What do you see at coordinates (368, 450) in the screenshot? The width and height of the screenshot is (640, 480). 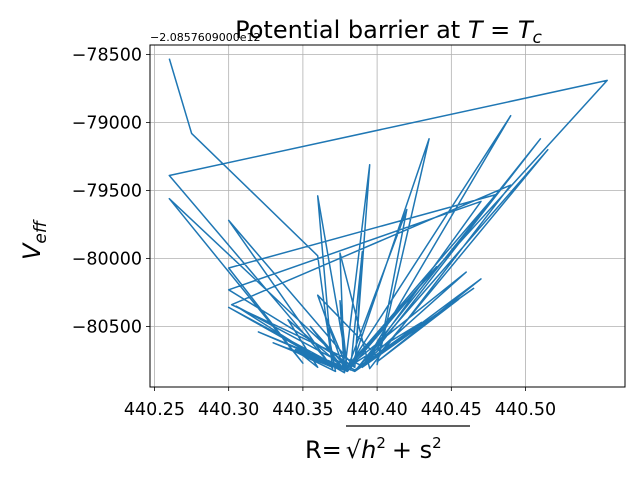 I see `x-axis-label-h: h` at bounding box center [368, 450].